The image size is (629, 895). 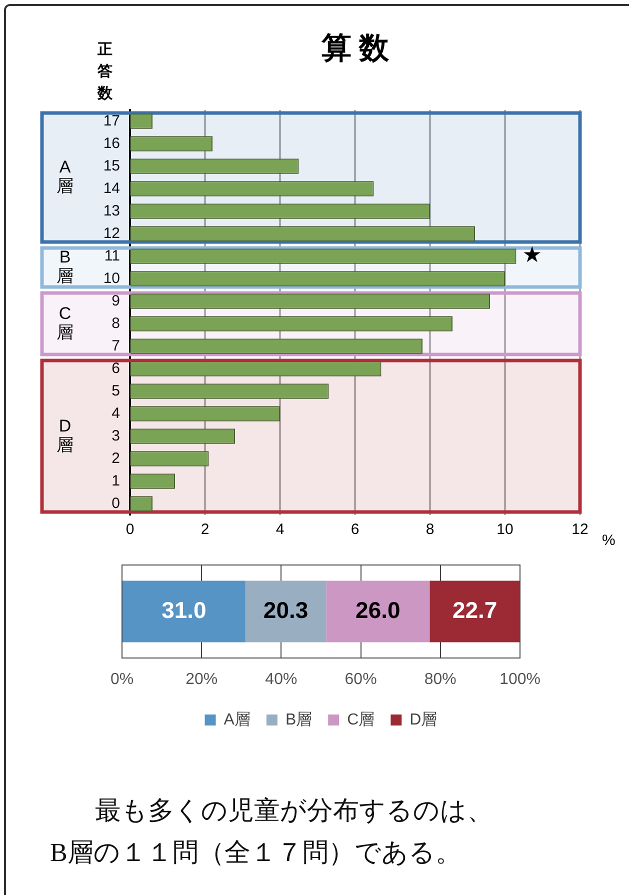 What do you see at coordinates (520, 679) in the screenshot?
I see `x-tick-label: 100%` at bounding box center [520, 679].